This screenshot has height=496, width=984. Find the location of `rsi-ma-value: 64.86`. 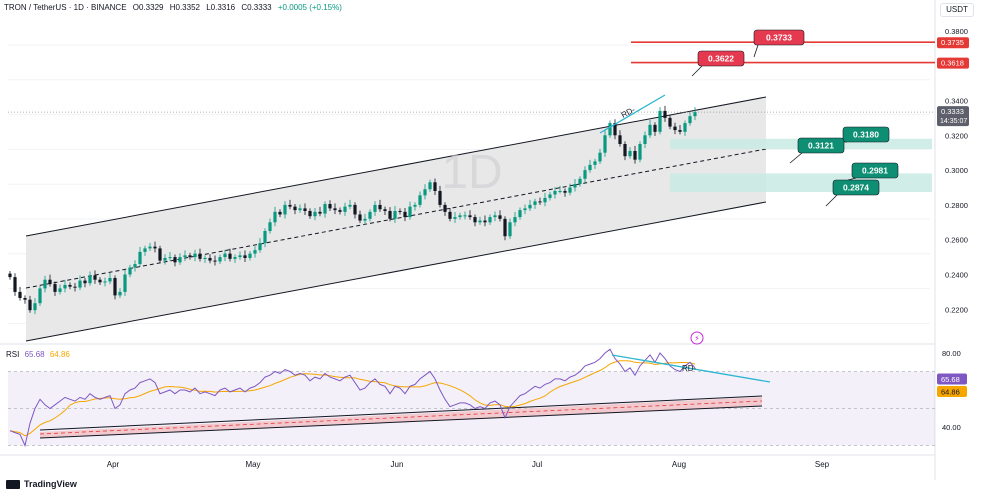

rsi-ma-value: 64.86 is located at coordinates (59, 354).